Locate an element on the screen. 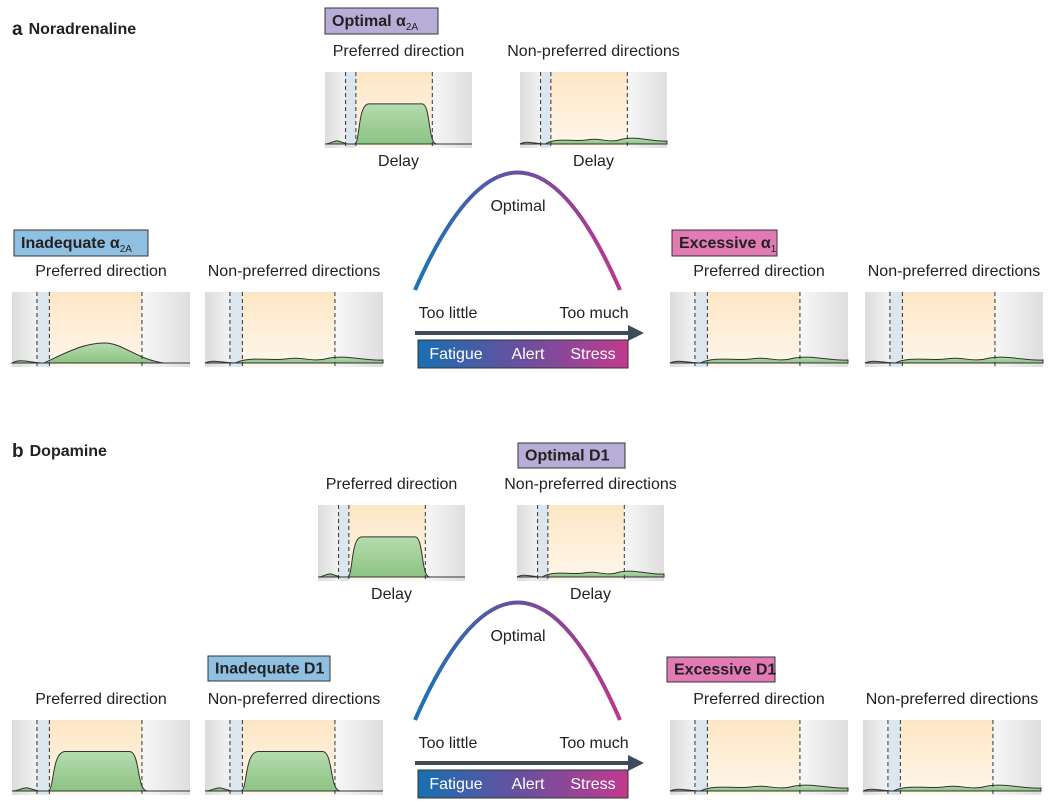 The height and width of the screenshot is (801, 1050). condition-label: Excessive D1 is located at coordinates (725, 670).